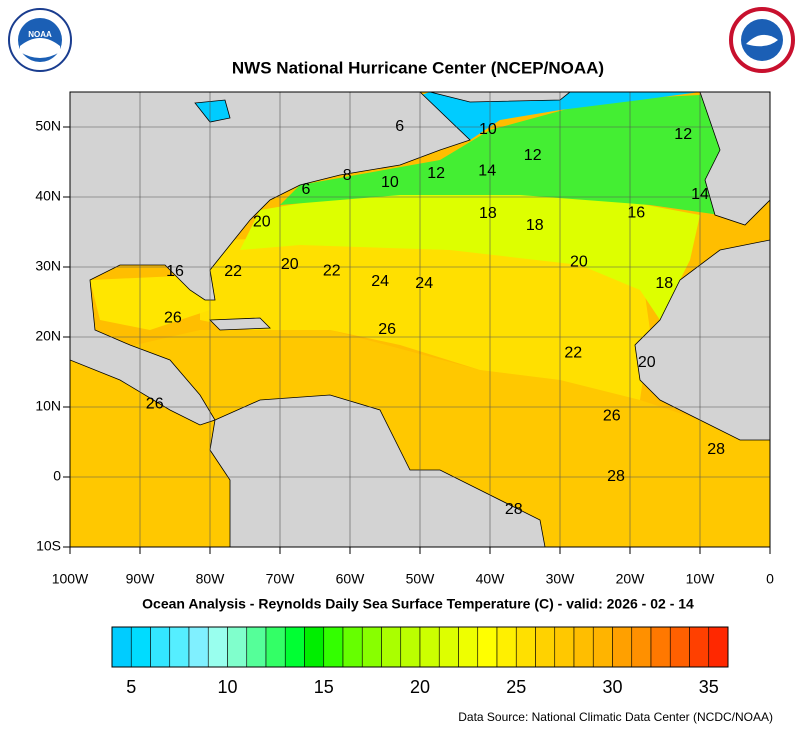 The height and width of the screenshot is (737, 800). What do you see at coordinates (40, 34) in the screenshot?
I see `logo-text: NOAA` at bounding box center [40, 34].